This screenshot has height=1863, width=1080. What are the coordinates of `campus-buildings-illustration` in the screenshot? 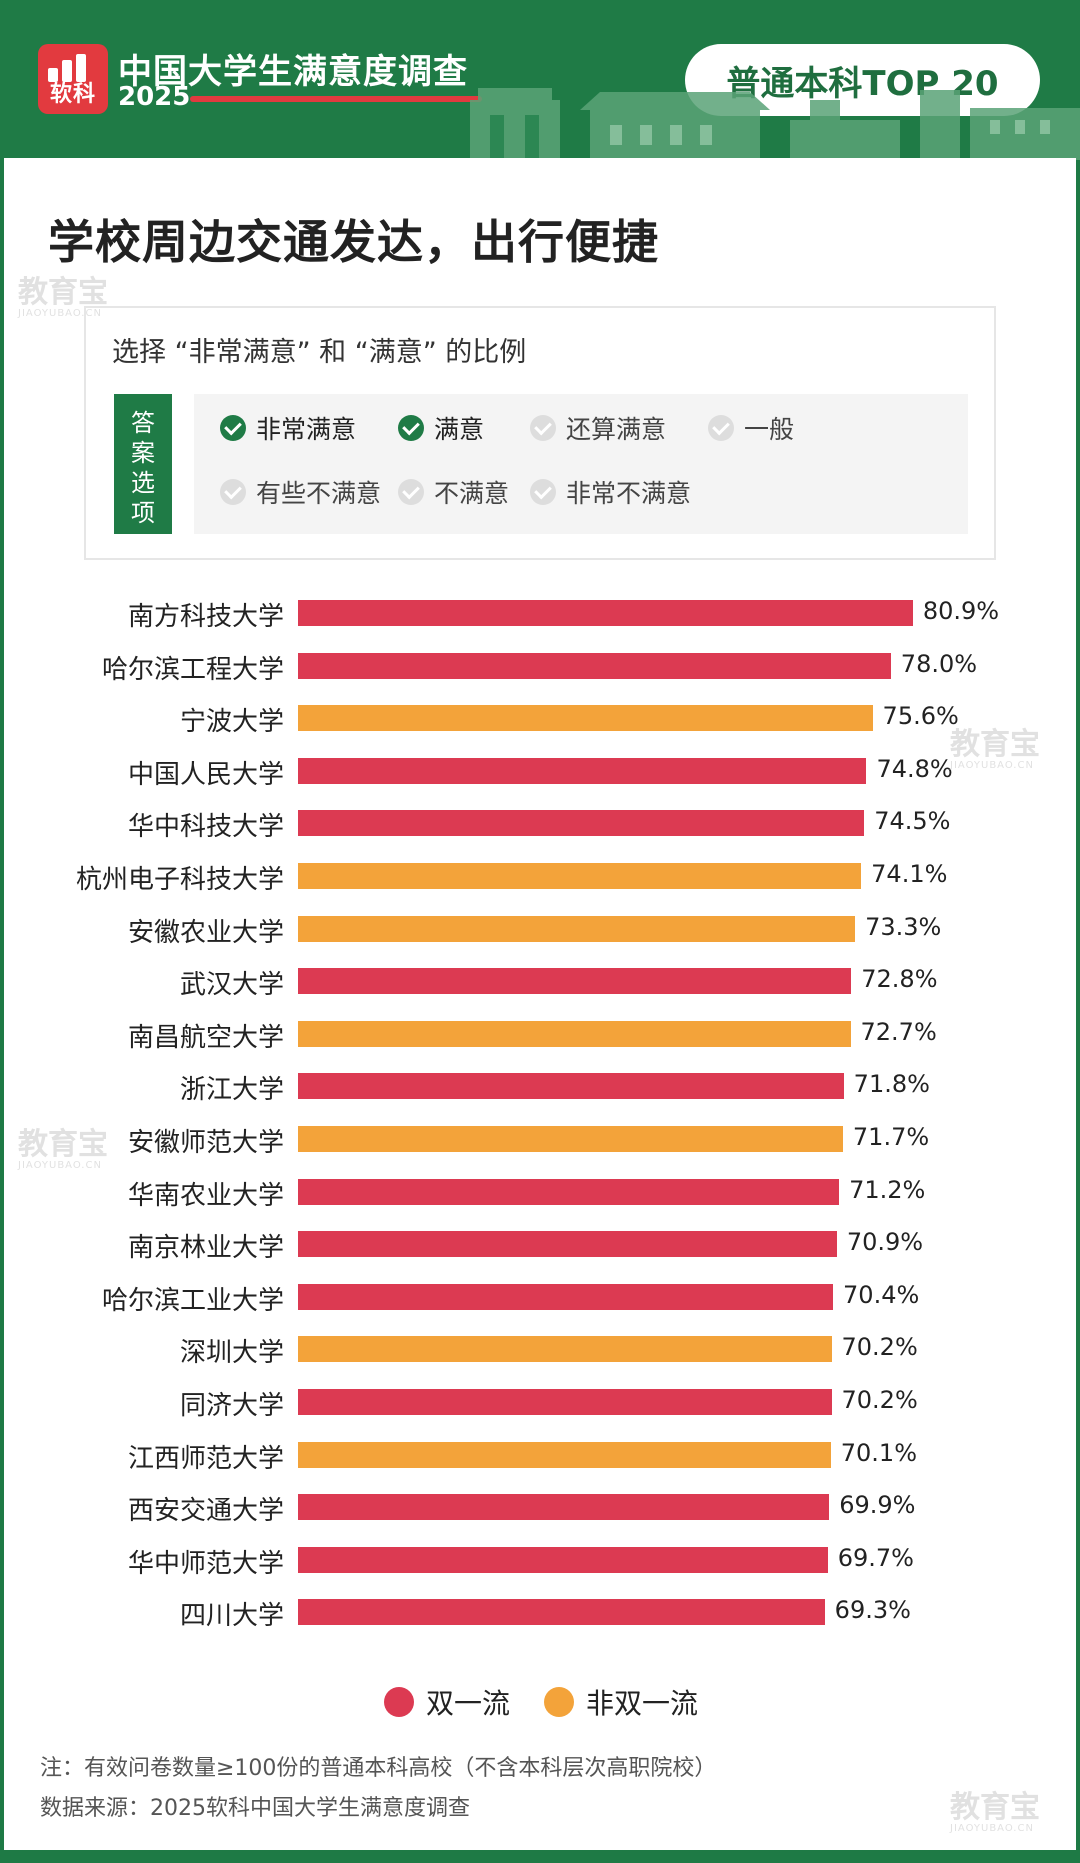 It's located at (775, 124).